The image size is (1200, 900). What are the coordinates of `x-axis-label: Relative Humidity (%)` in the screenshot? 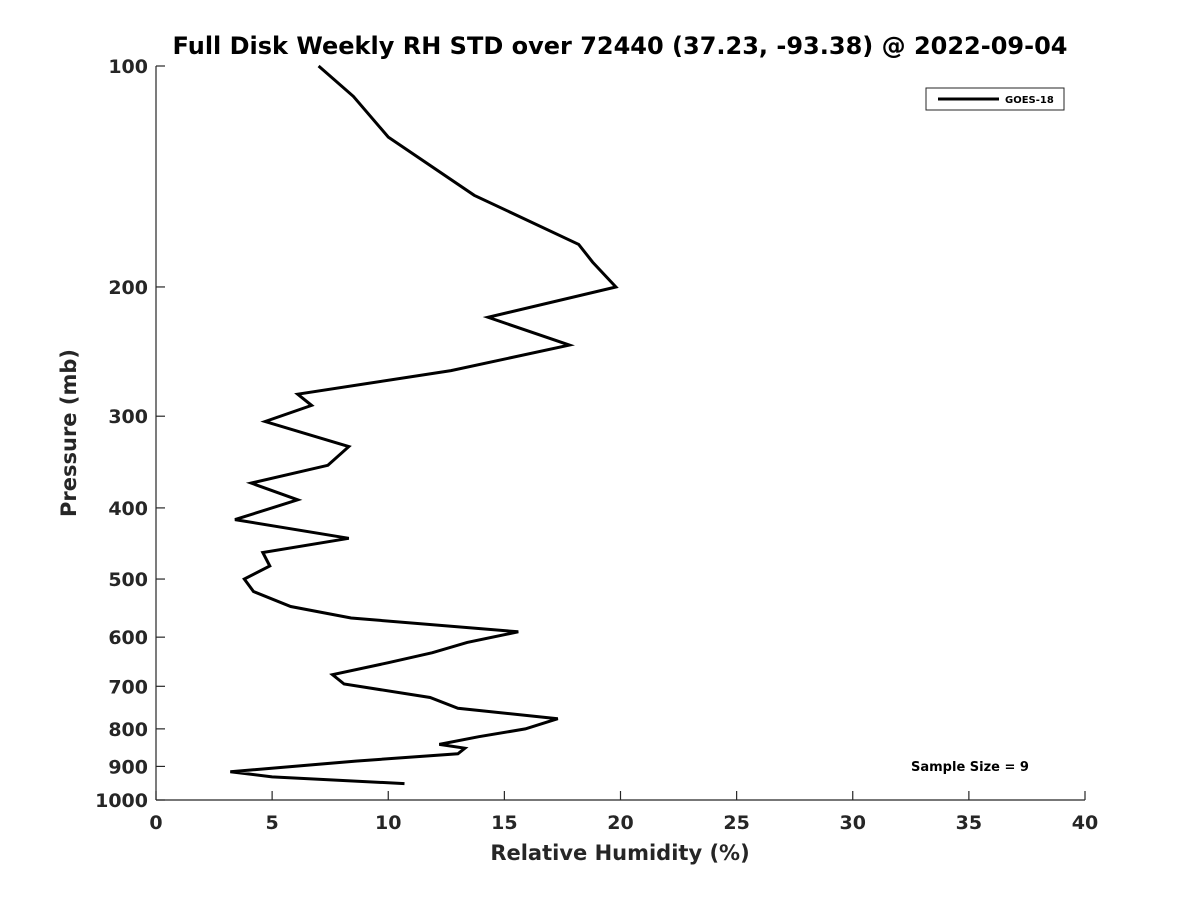 It's located at (619, 853).